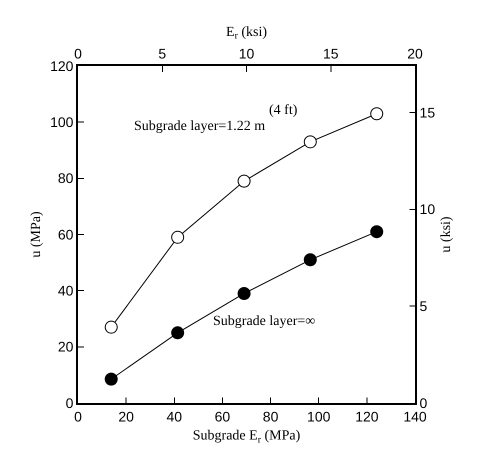  Describe the element at coordinates (36, 234) in the screenshot. I see `y-axis-title: u (MPa)` at that location.